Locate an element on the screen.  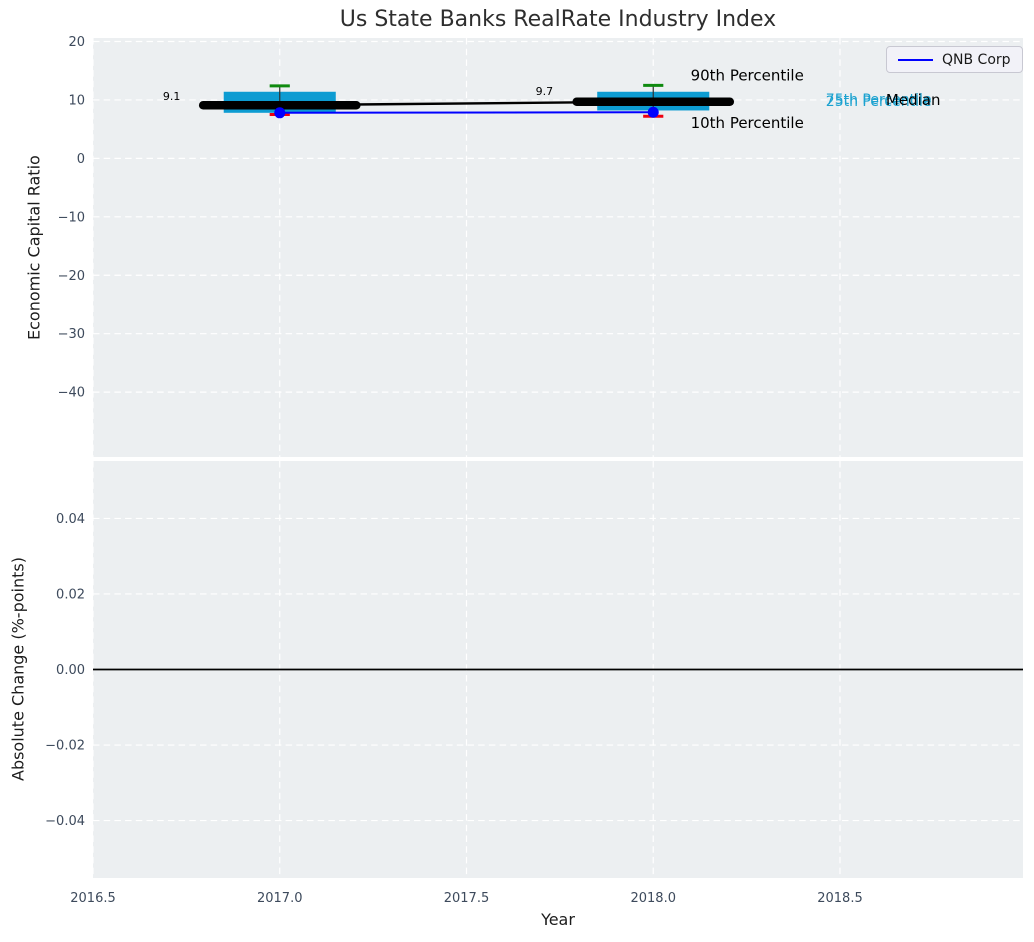
y-tick-label-top: −20 is located at coordinates (71, 276).